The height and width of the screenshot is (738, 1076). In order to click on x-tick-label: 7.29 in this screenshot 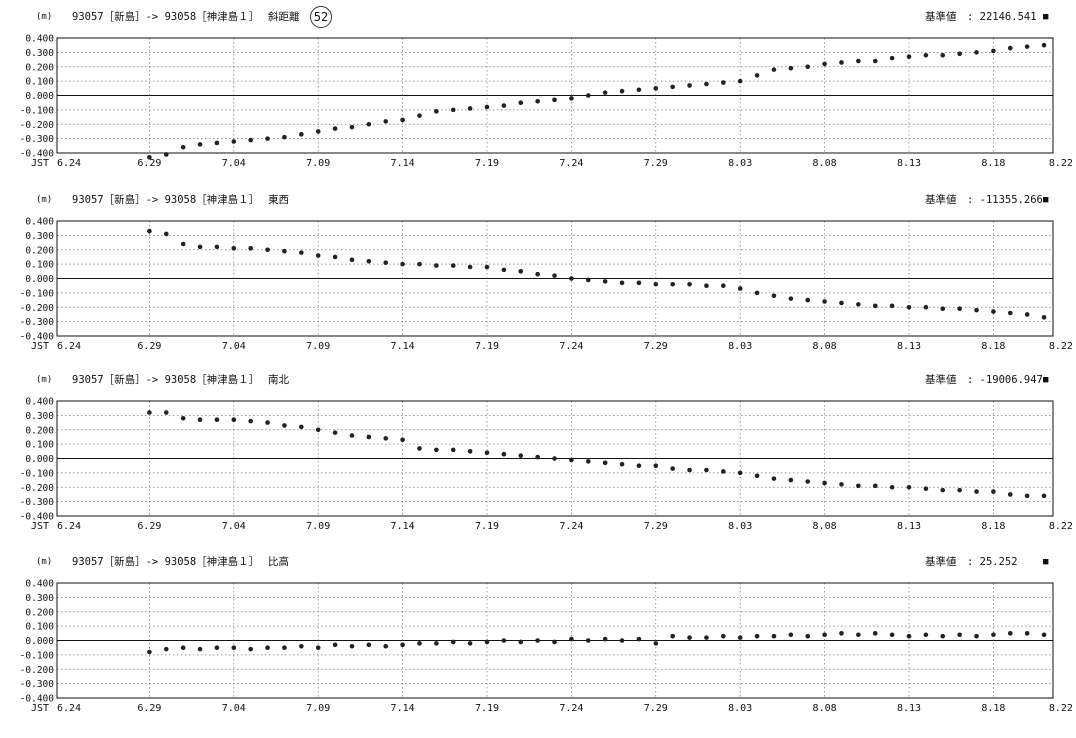, I will do `click(656, 708)`.